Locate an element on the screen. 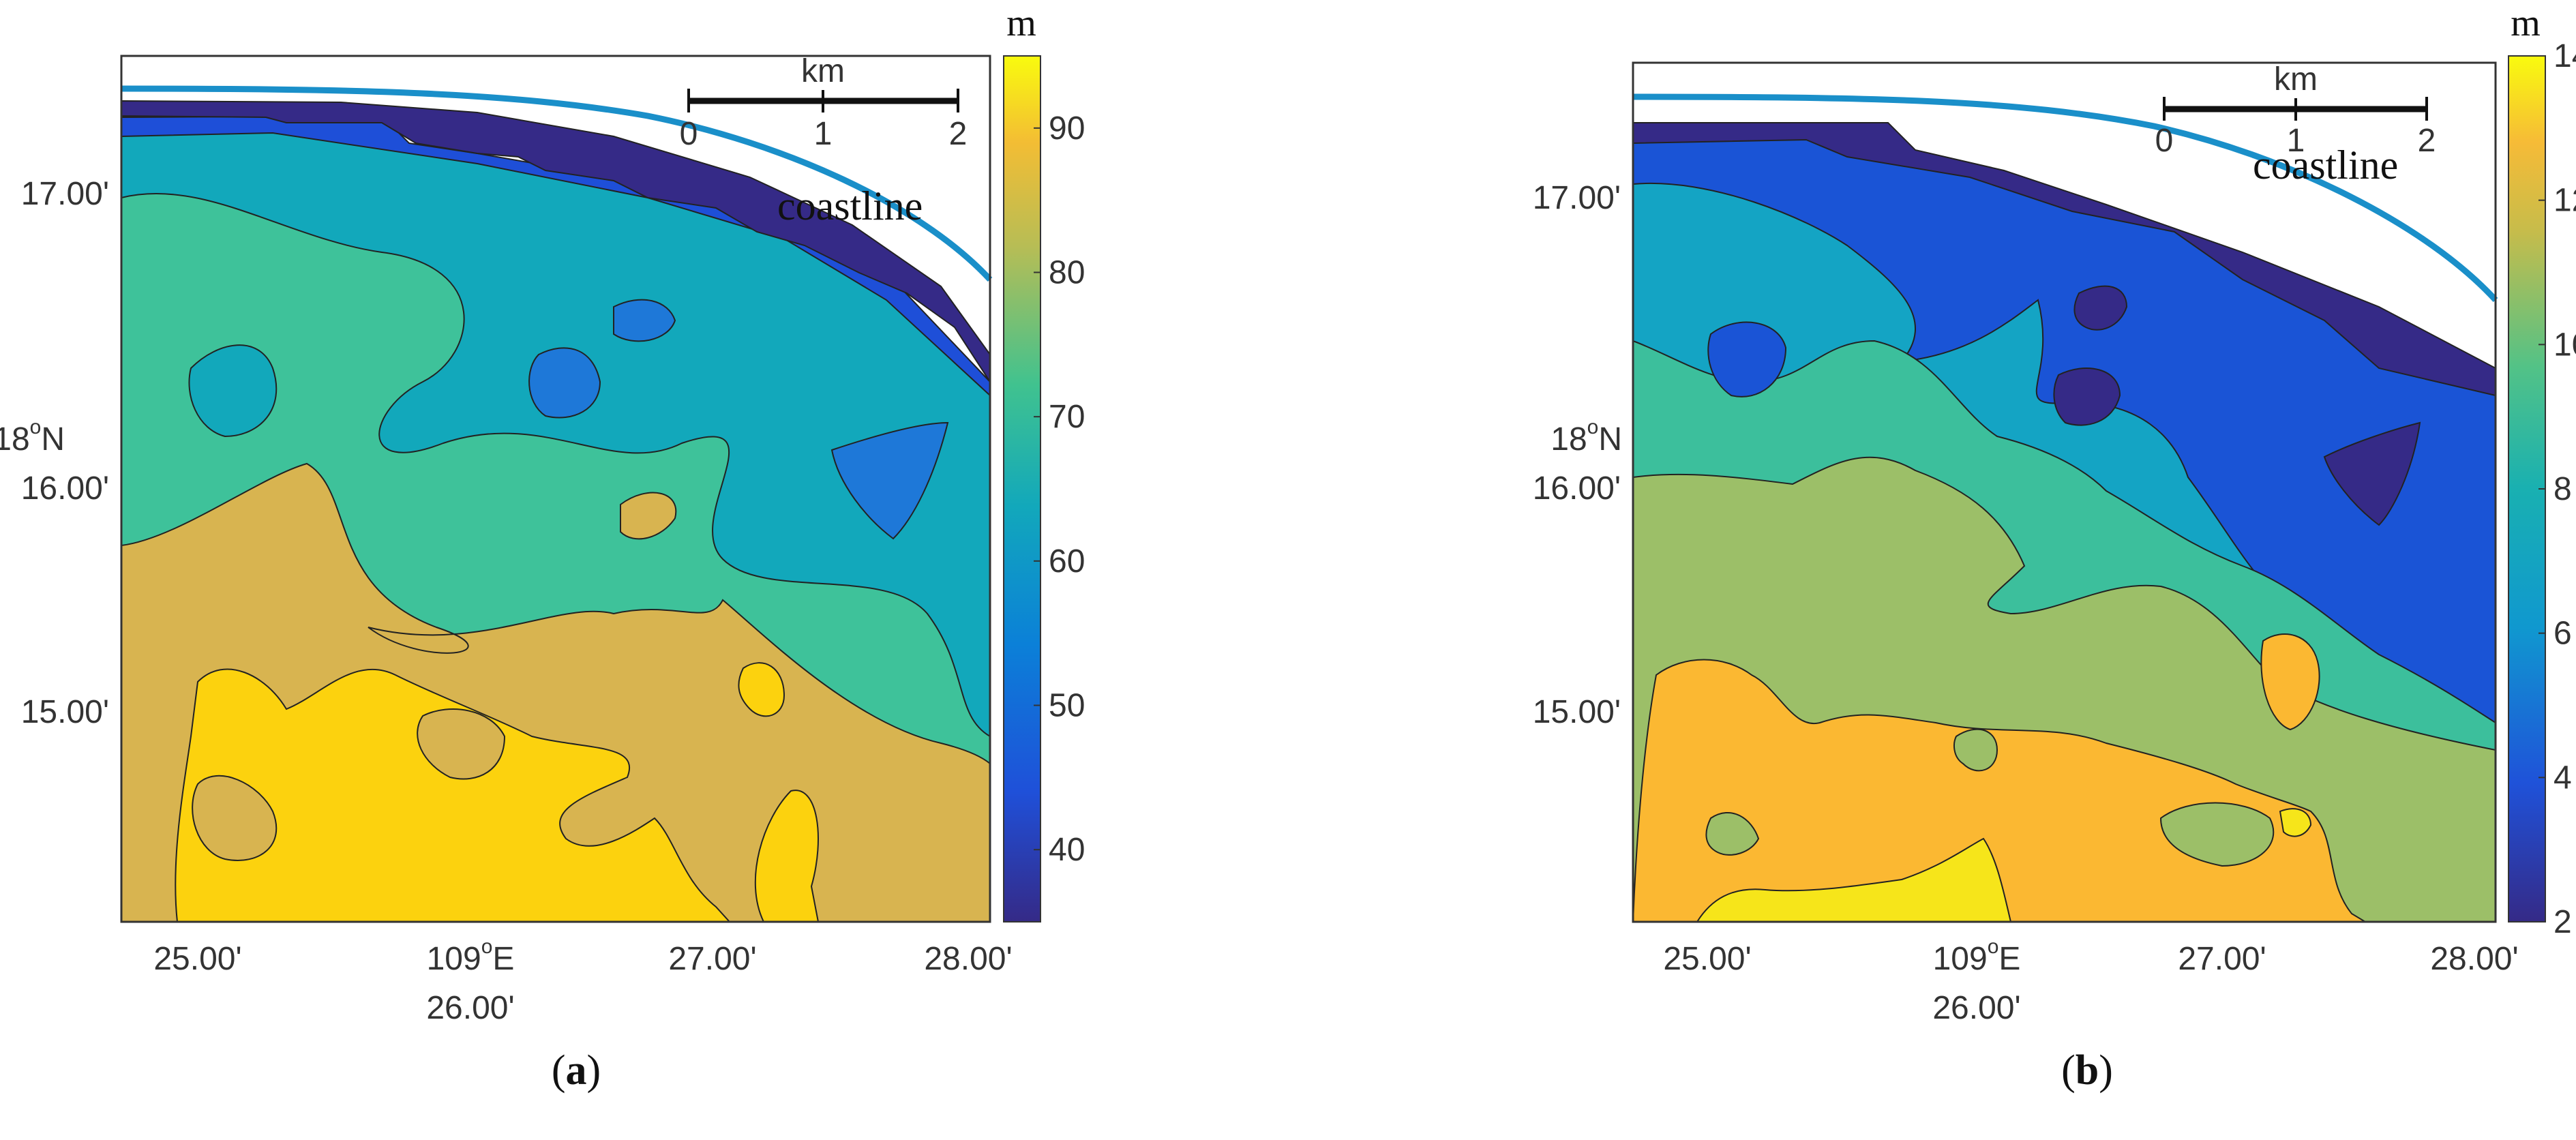 Image resolution: width=2576 pixels, height=1140 pixels. colorbar-tick-label: 10 is located at coordinates (2564, 345).